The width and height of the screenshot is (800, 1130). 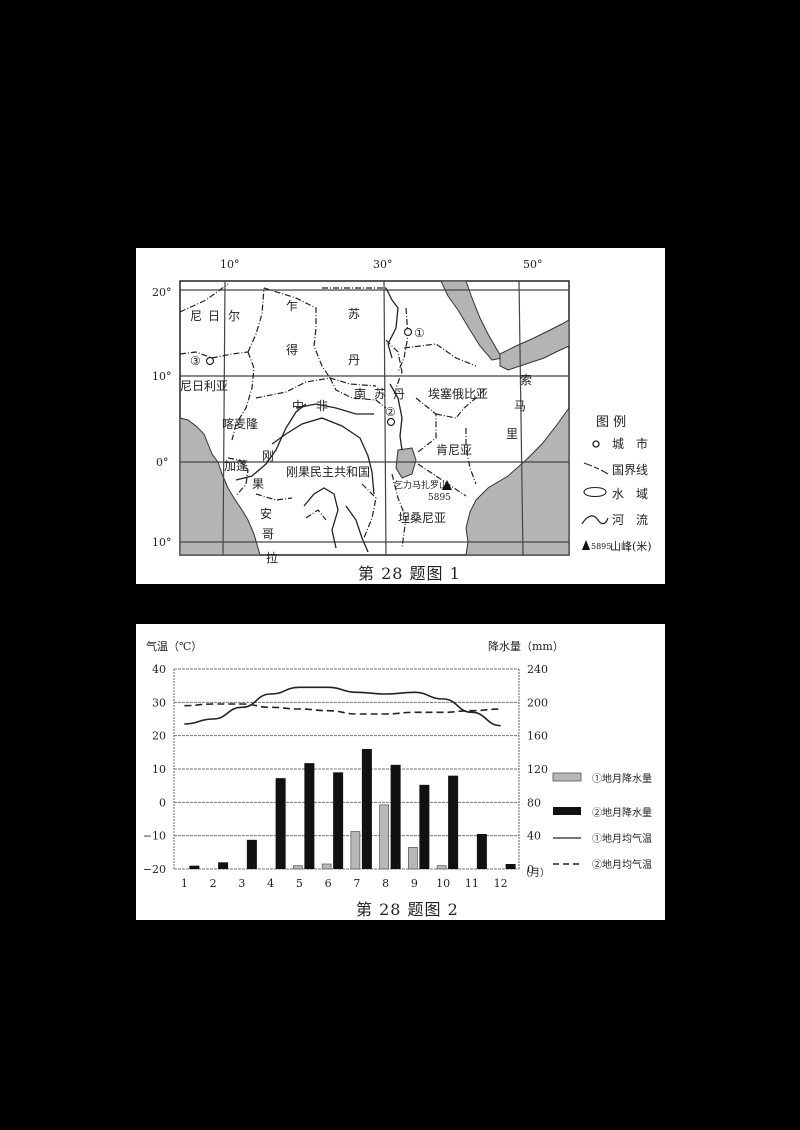 What do you see at coordinates (630, 470) in the screenshot?
I see `legend-border-label: 国界线` at bounding box center [630, 470].